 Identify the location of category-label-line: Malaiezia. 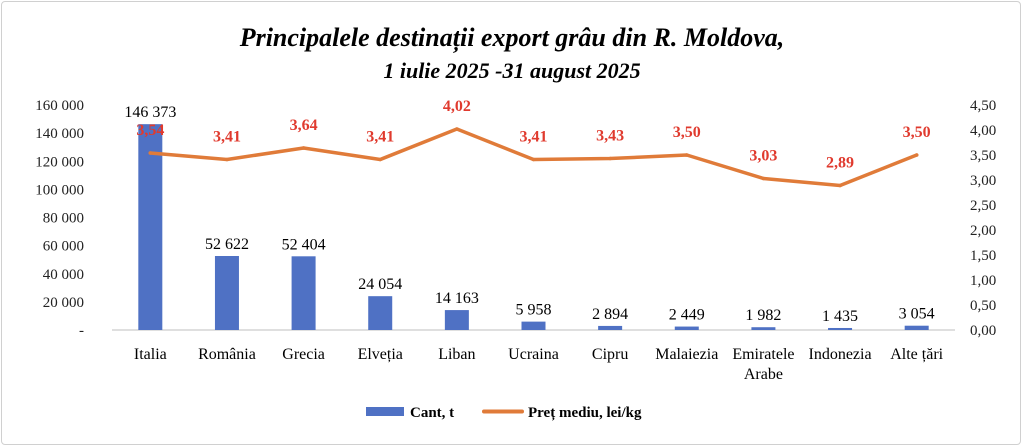
(686, 354).